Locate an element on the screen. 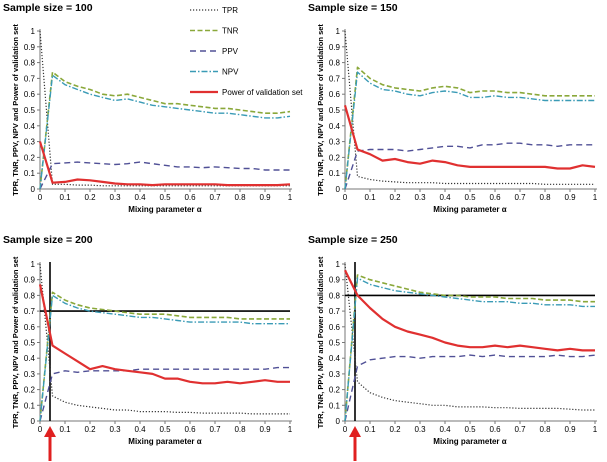  chart-title: Sample size = 150 is located at coordinates (353, 8).